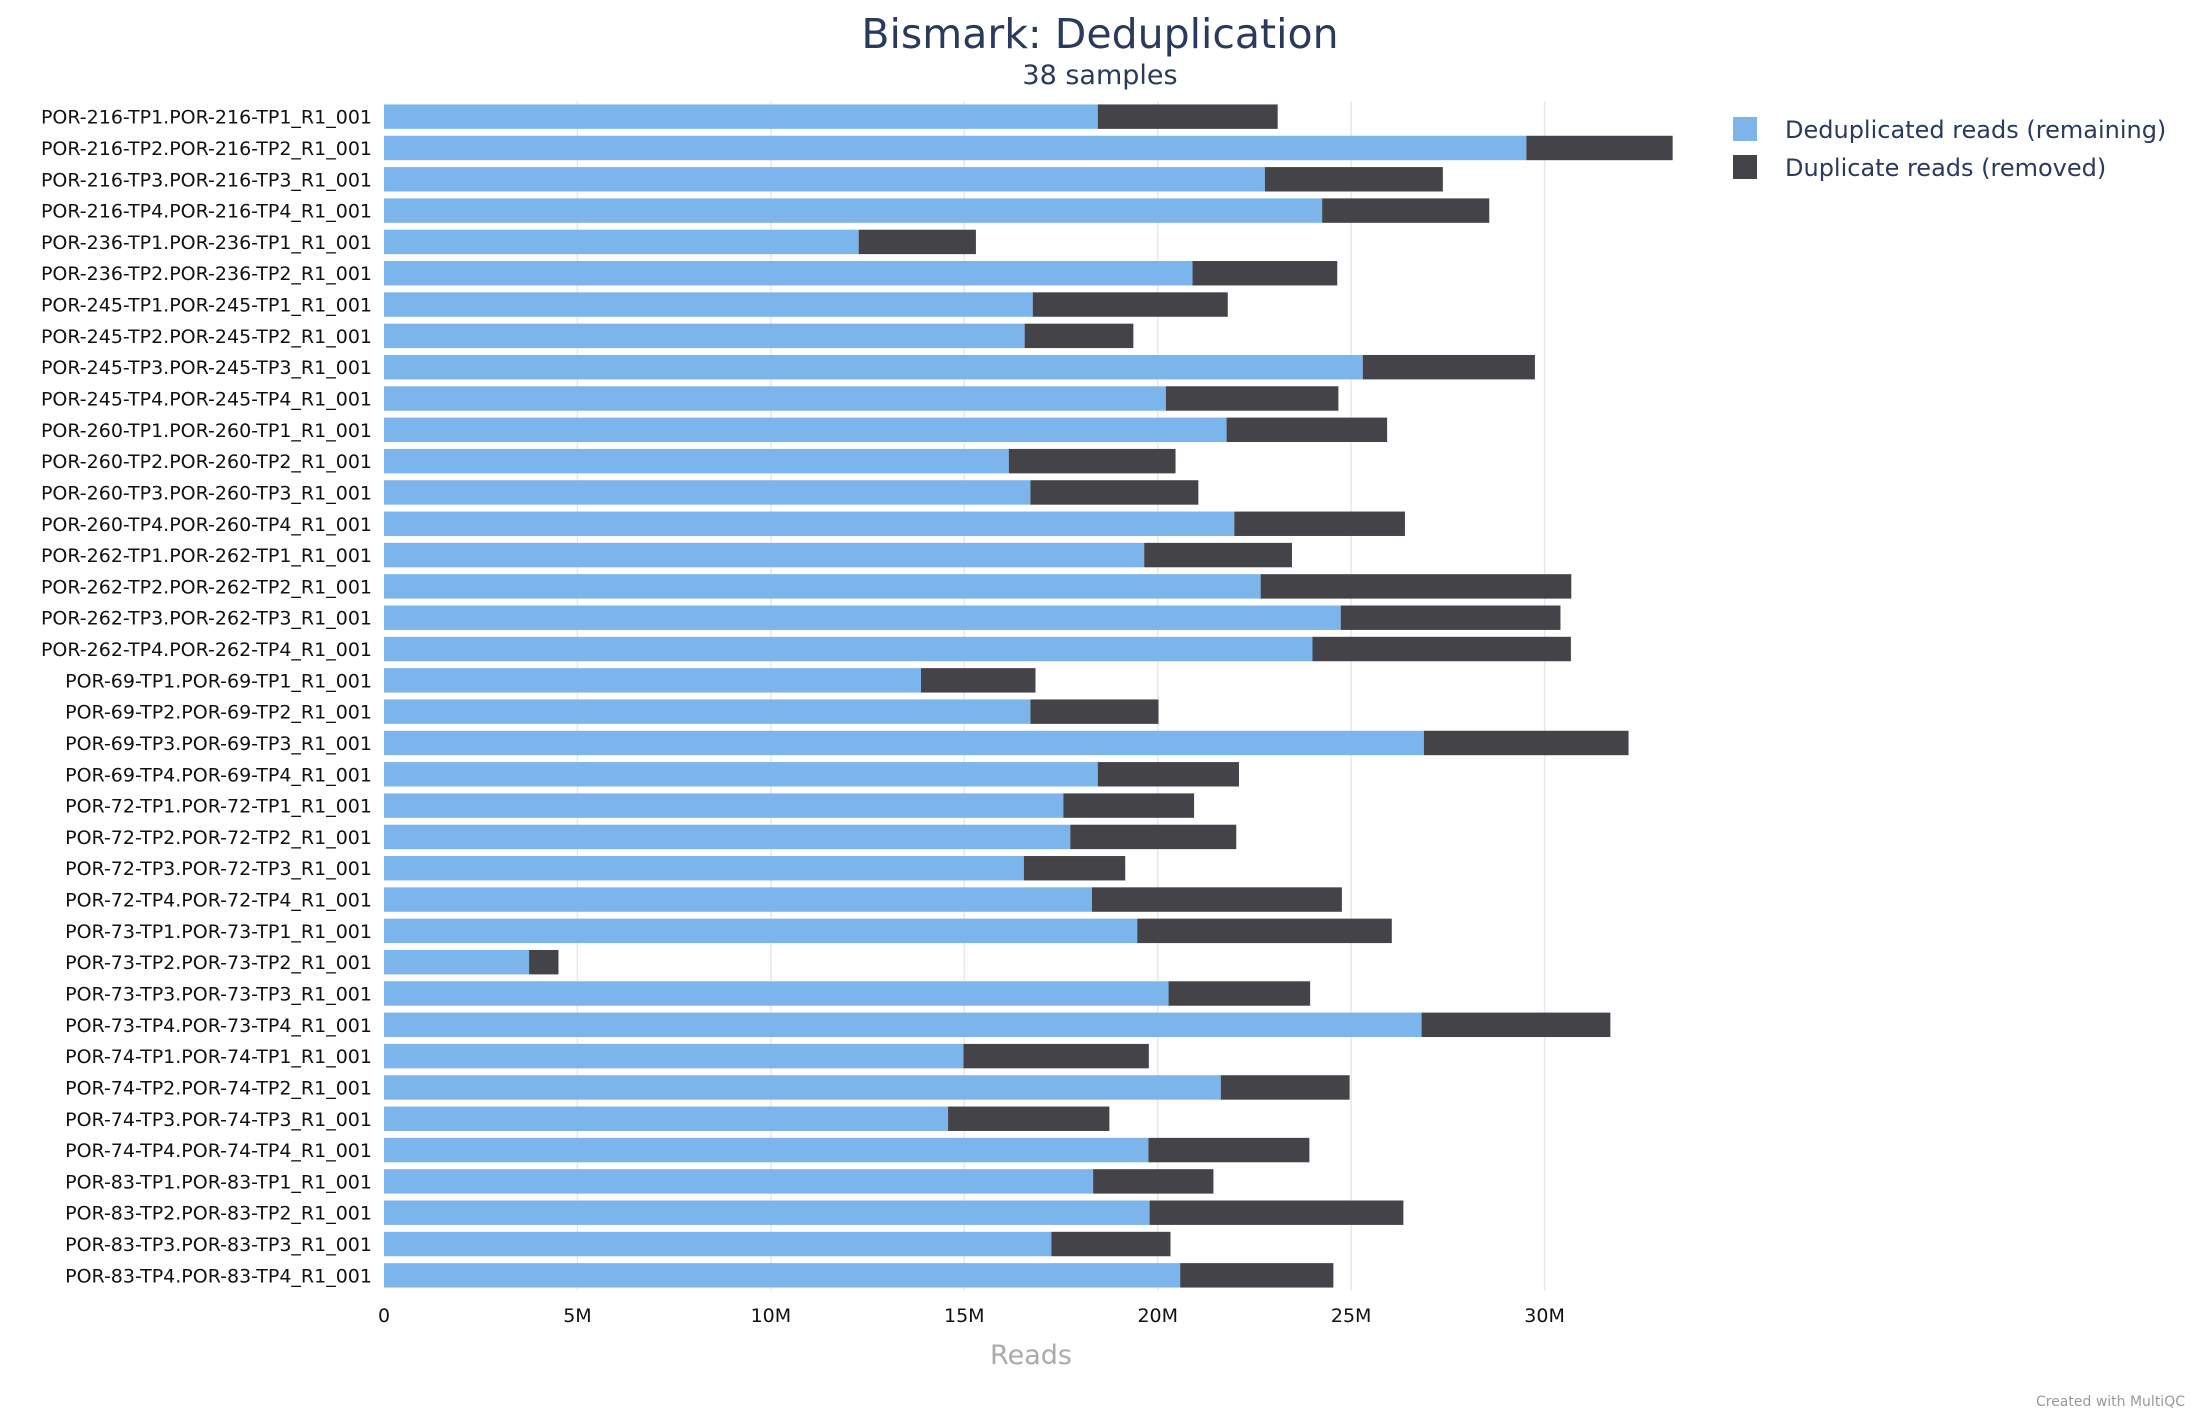  What do you see at coordinates (218, 838) in the screenshot?
I see `category-label: POR-72-TP2.POR-72-TP2_R1_001` at bounding box center [218, 838].